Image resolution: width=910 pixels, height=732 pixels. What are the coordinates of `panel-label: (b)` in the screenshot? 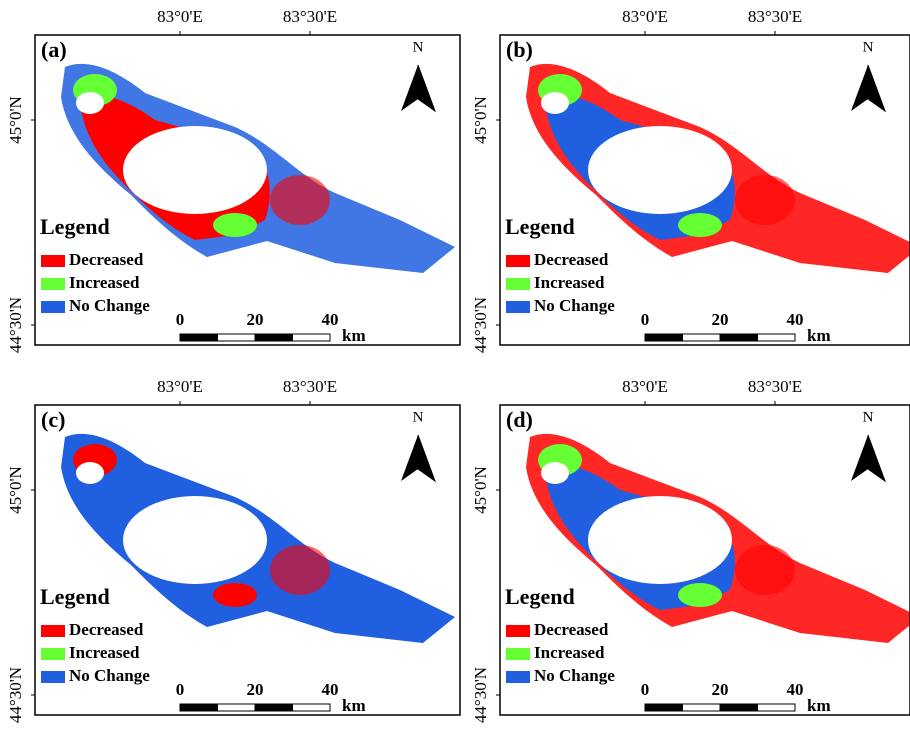 It's located at (519, 49).